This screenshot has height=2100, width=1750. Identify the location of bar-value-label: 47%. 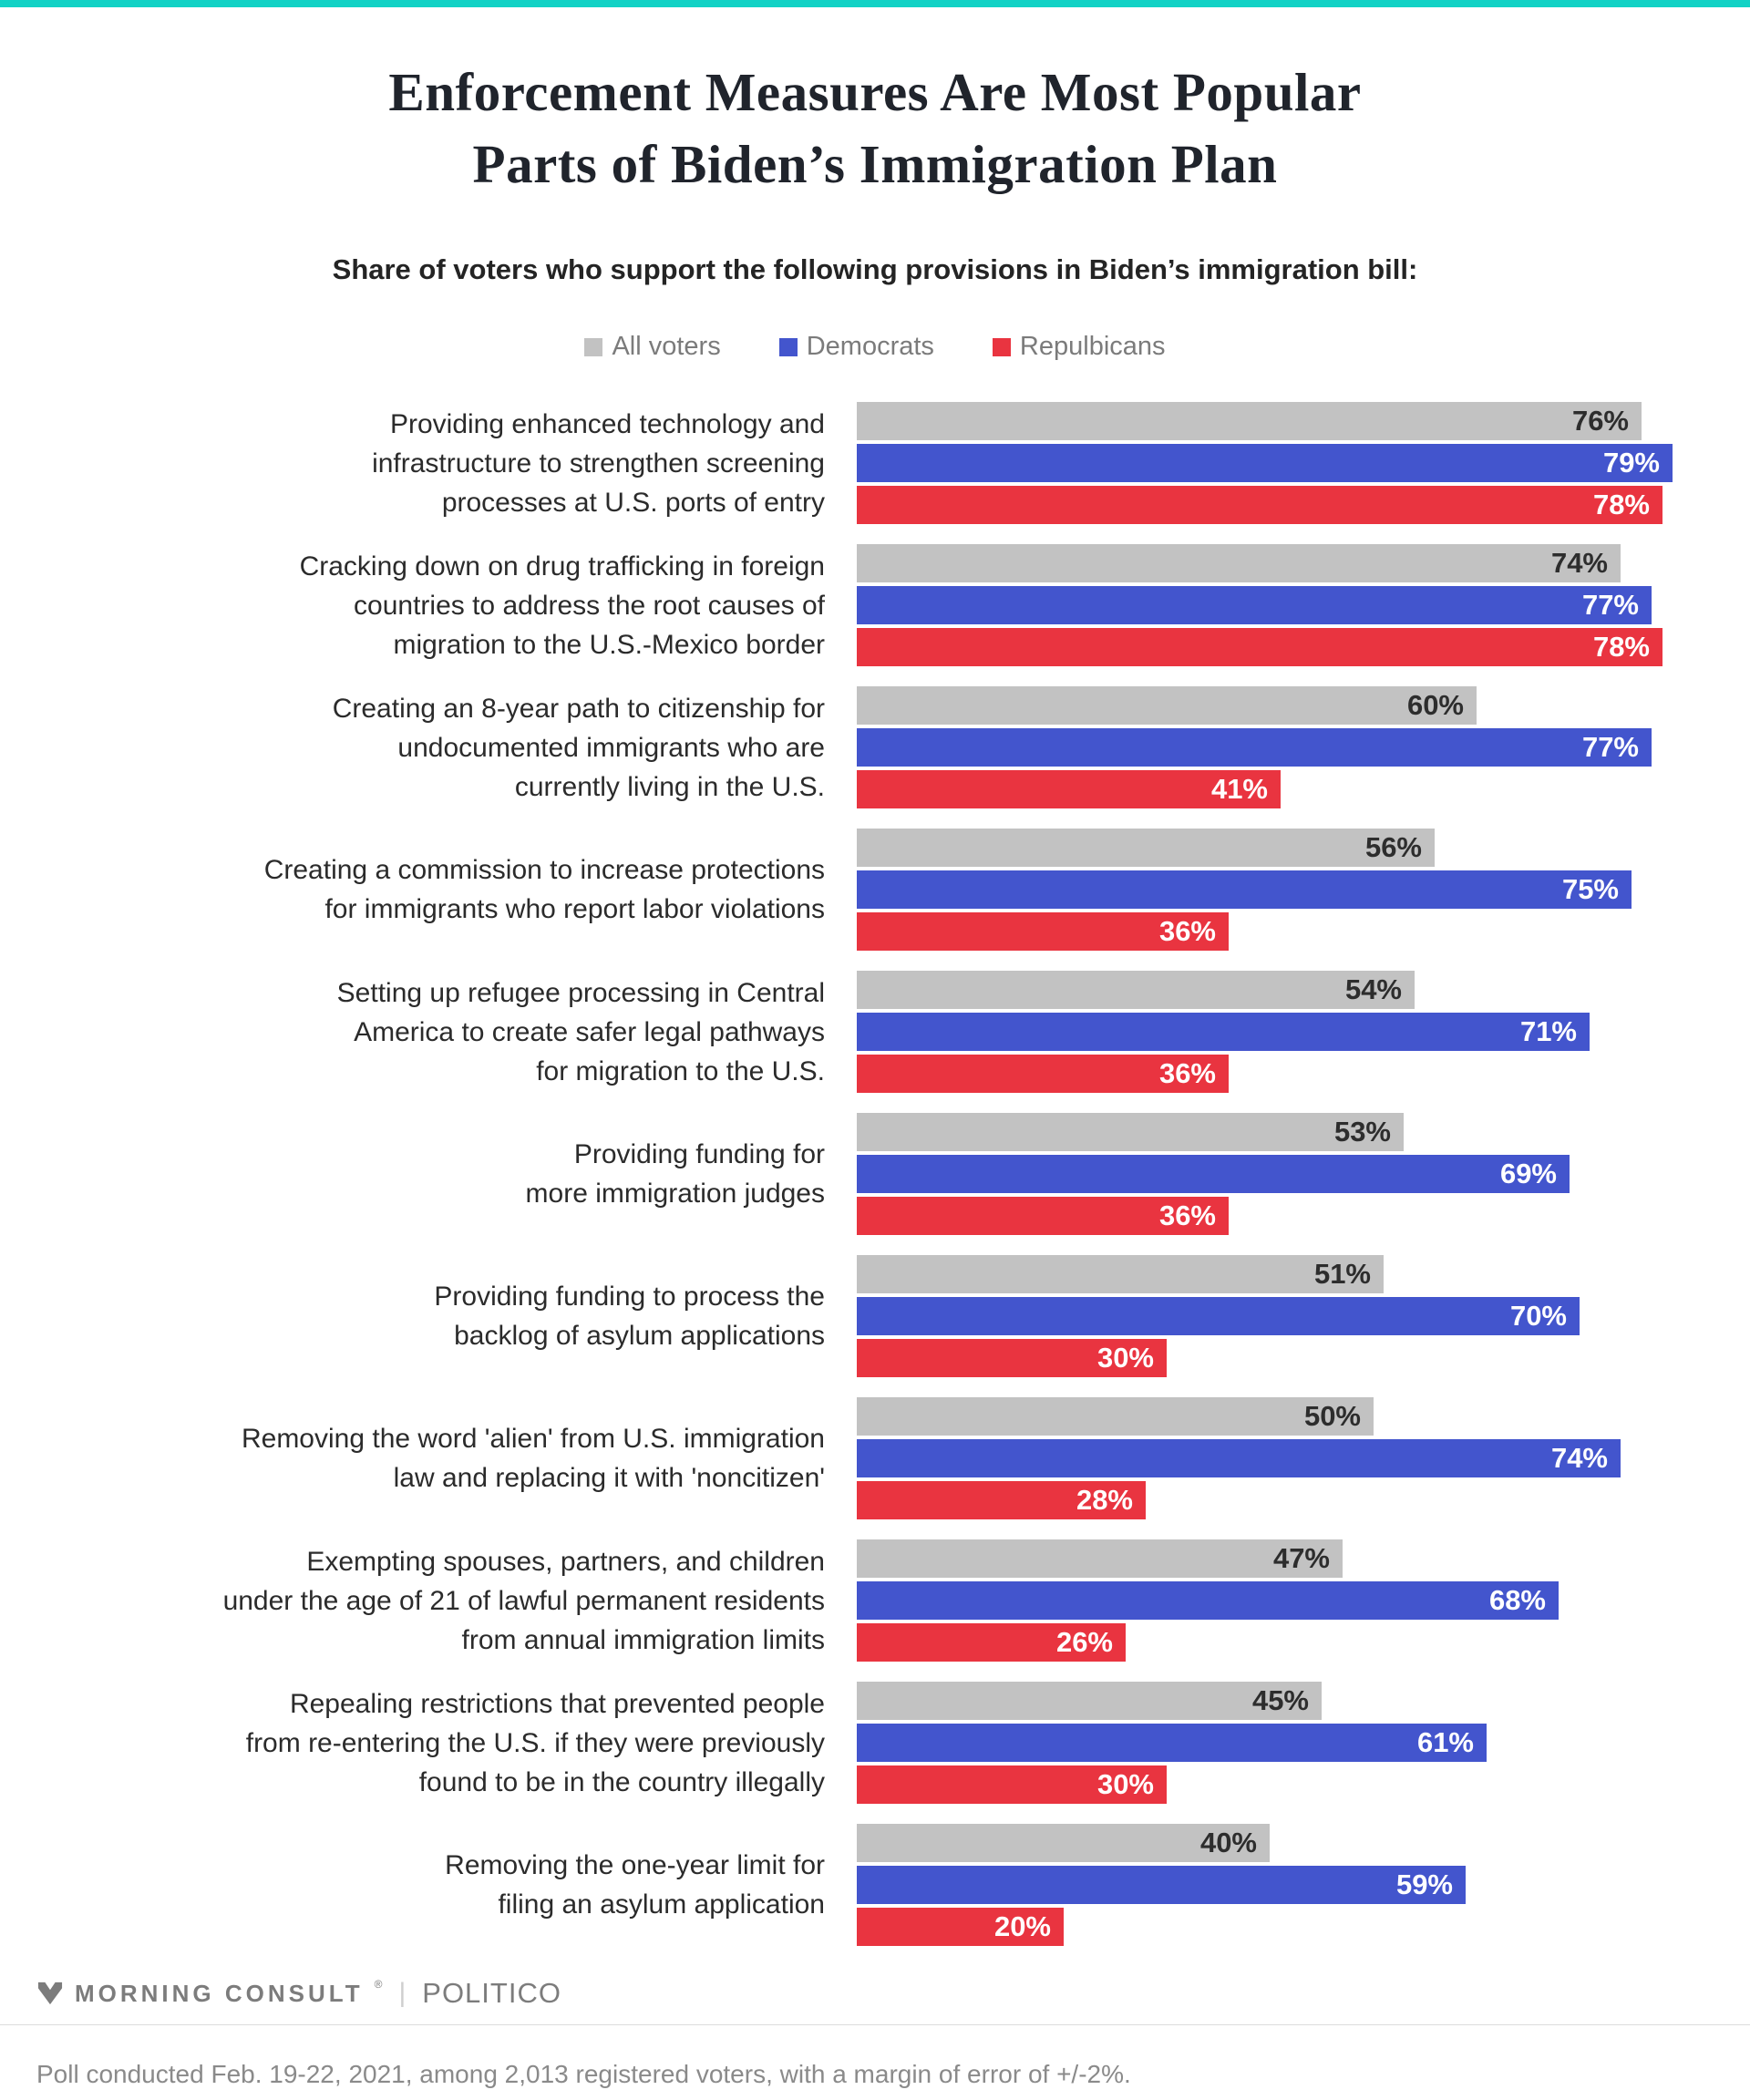
(1301, 1558).